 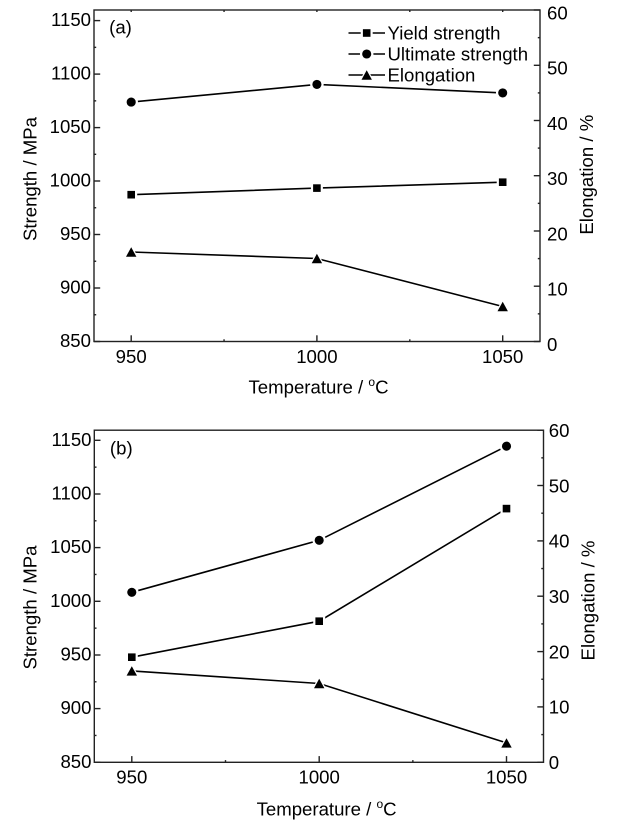 I want to click on svg-text: Yield strength, so click(x=444, y=33).